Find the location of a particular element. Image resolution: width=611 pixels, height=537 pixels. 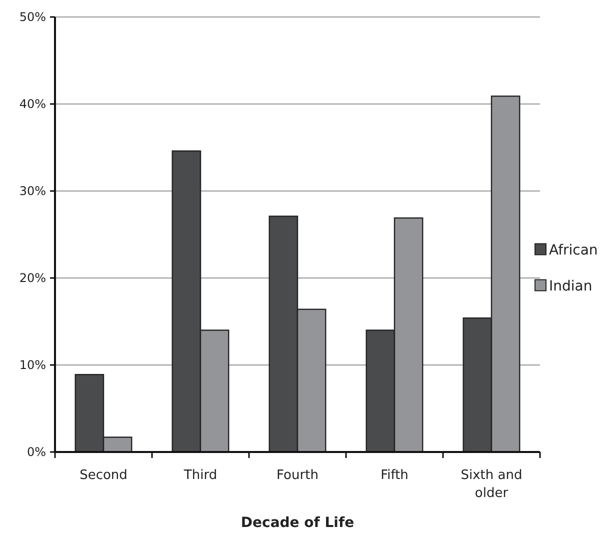

y-tick-label: 20% is located at coordinates (32, 278).